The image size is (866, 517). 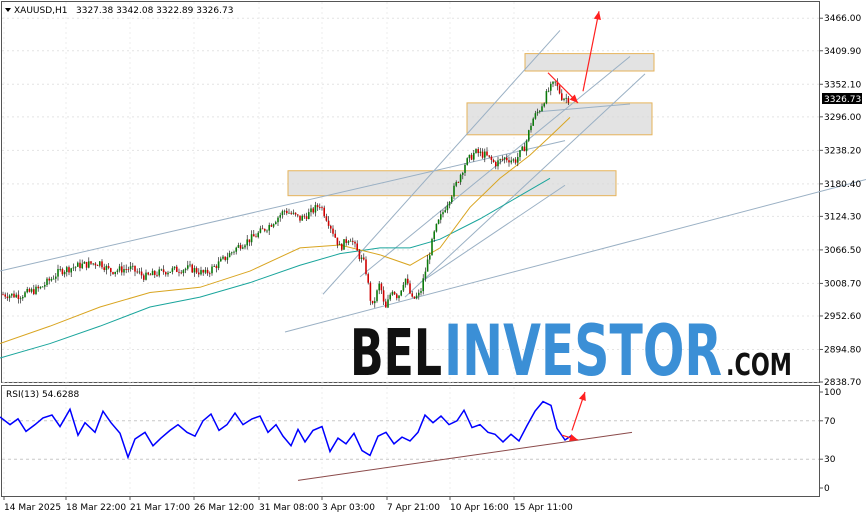 What do you see at coordinates (842, 118) in the screenshot?
I see `price-tick-label: 3296.00` at bounding box center [842, 118].